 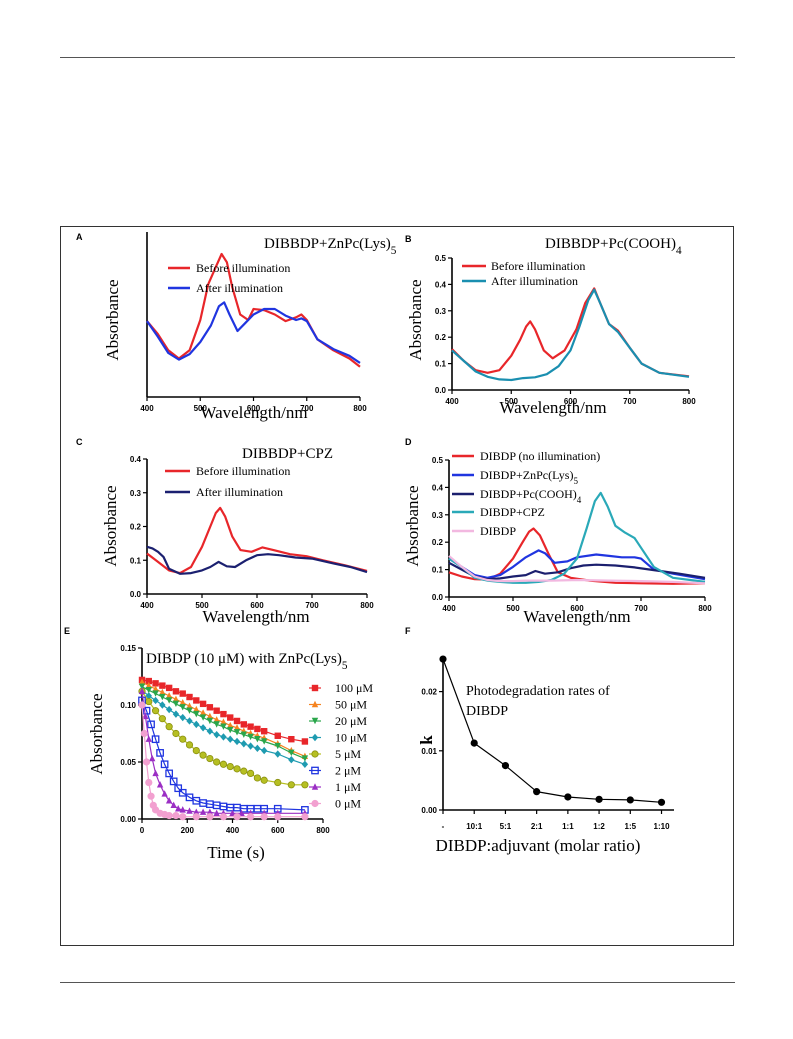 What do you see at coordinates (537, 826) in the screenshot?
I see `x-tick-label: 2:1` at bounding box center [537, 826].